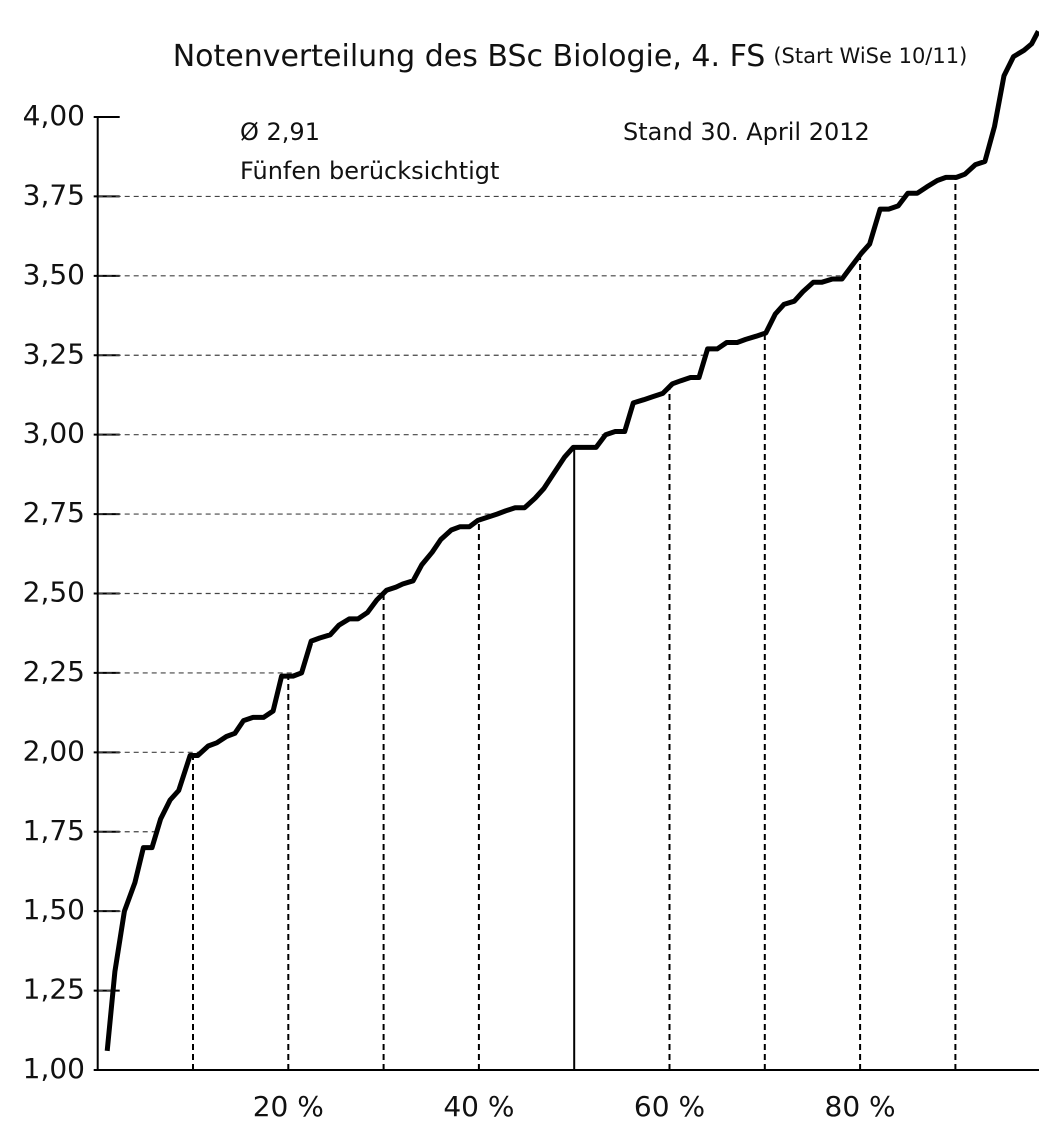 The image size is (1039, 1125). Describe the element at coordinates (54, 433) in the screenshot. I see `y-tick-label: 3,00` at that location.